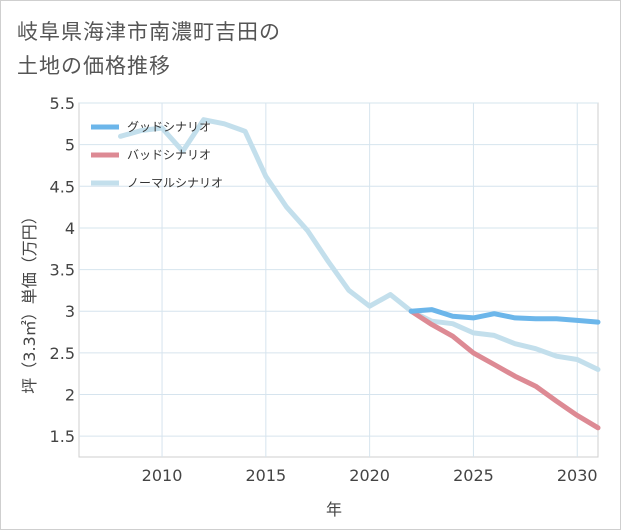 The width and height of the screenshot is (621, 530). What do you see at coordinates (197, 49) in the screenshot?
I see `chart-title: 岐阜県海津市南濃町吉田の 土地の価格推移` at bounding box center [197, 49].